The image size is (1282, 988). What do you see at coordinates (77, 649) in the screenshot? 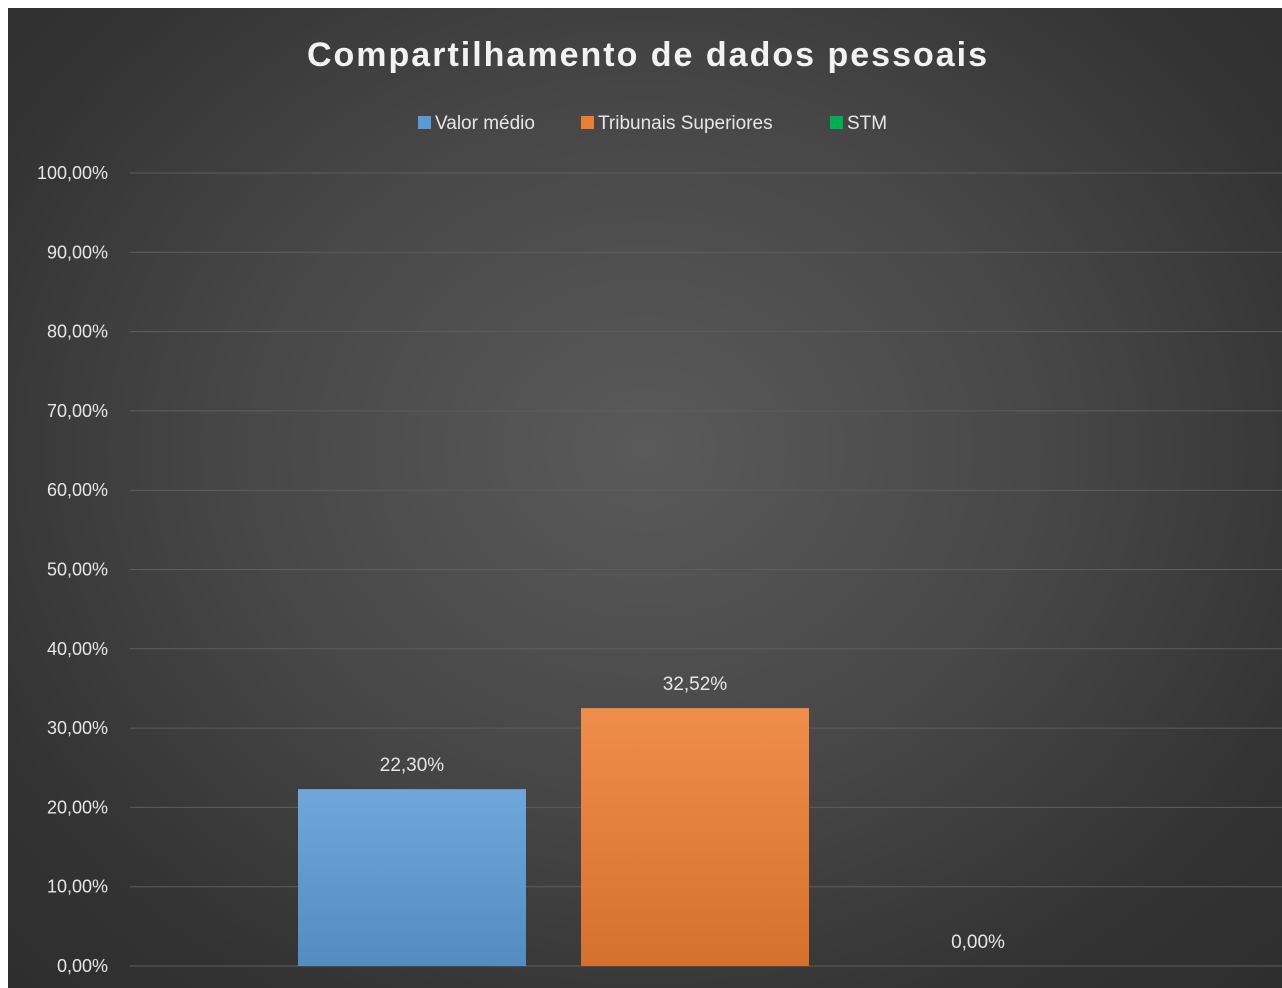
I see `y-tick-label: 40,00%` at bounding box center [77, 649].